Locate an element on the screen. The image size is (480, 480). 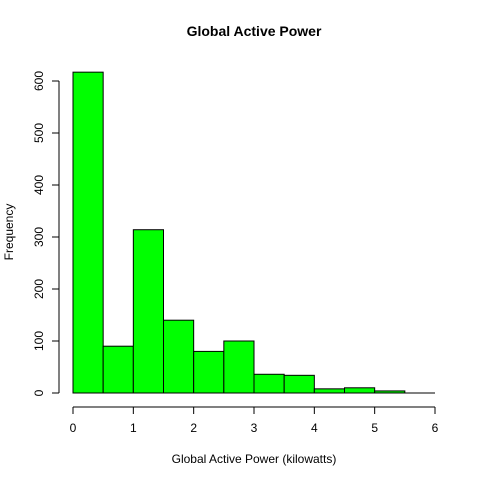
y-tick-label: 100 is located at coordinates (39, 341).